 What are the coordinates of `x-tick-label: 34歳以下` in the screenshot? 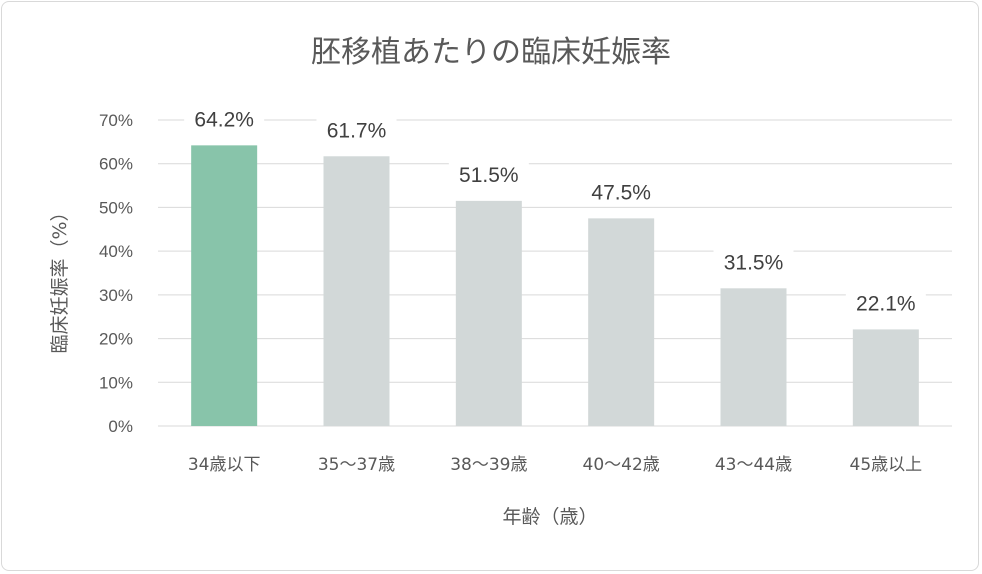 It's located at (224, 465).